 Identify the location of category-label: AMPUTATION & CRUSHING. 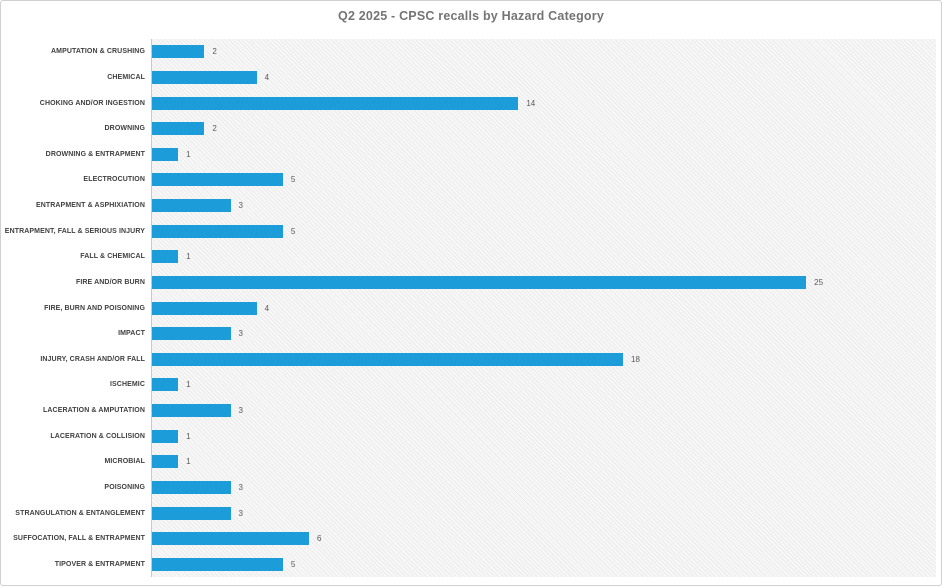
(97, 52).